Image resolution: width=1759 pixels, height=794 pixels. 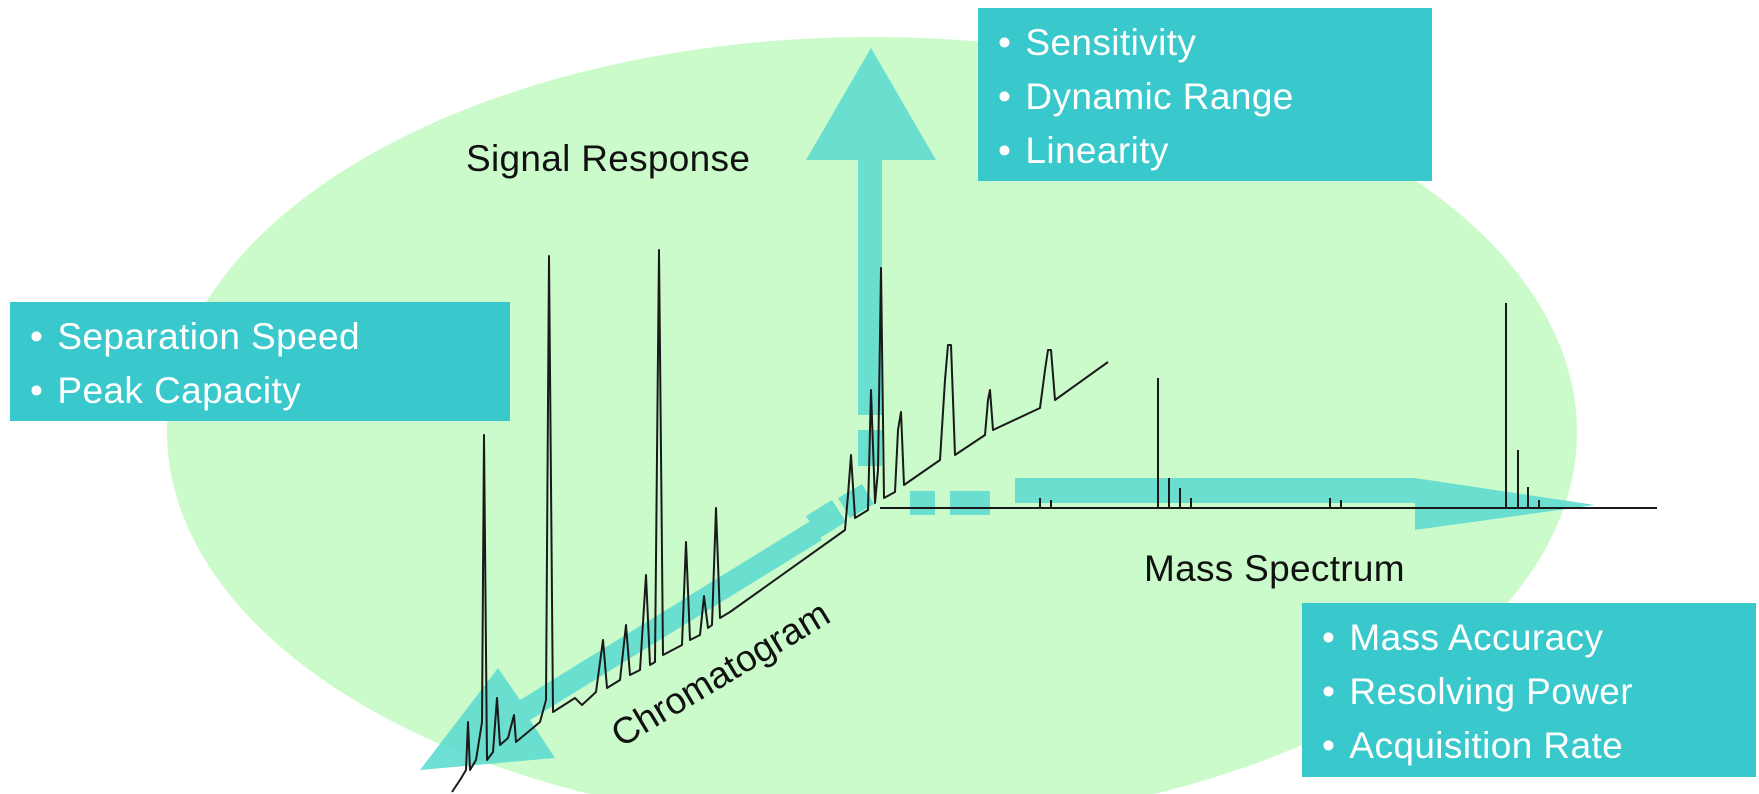 I want to click on chromatogram-arrow, so click(x=621, y=644).